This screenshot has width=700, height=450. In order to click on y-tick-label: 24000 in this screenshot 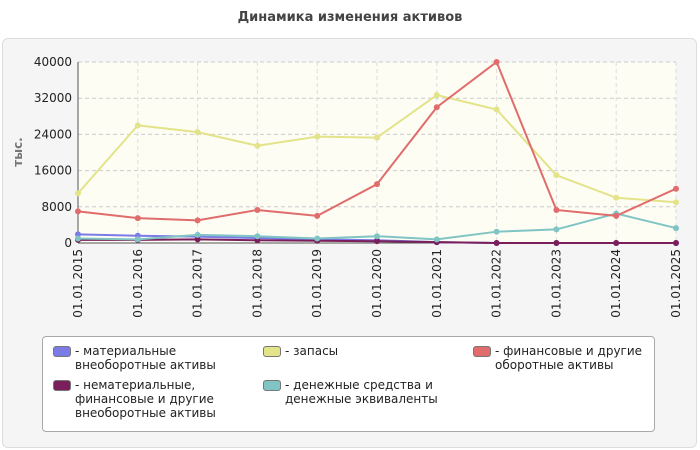, I will do `click(53, 134)`.